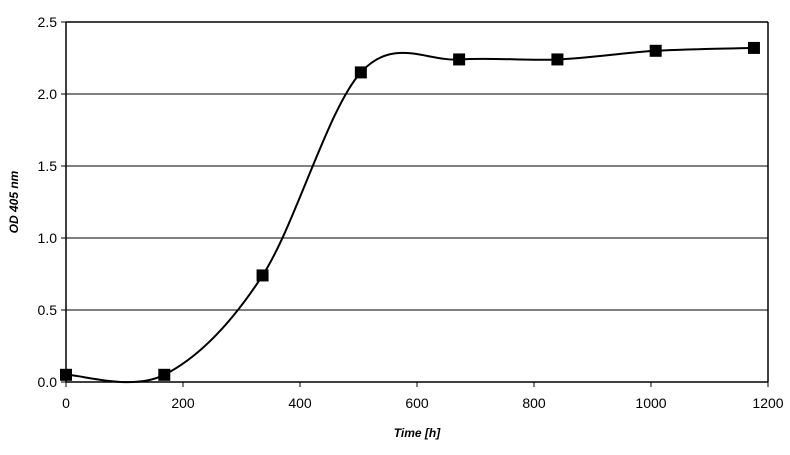 Image resolution: width=790 pixels, height=455 pixels. Describe the element at coordinates (183, 403) in the screenshot. I see `x-tick-label: 200` at that location.